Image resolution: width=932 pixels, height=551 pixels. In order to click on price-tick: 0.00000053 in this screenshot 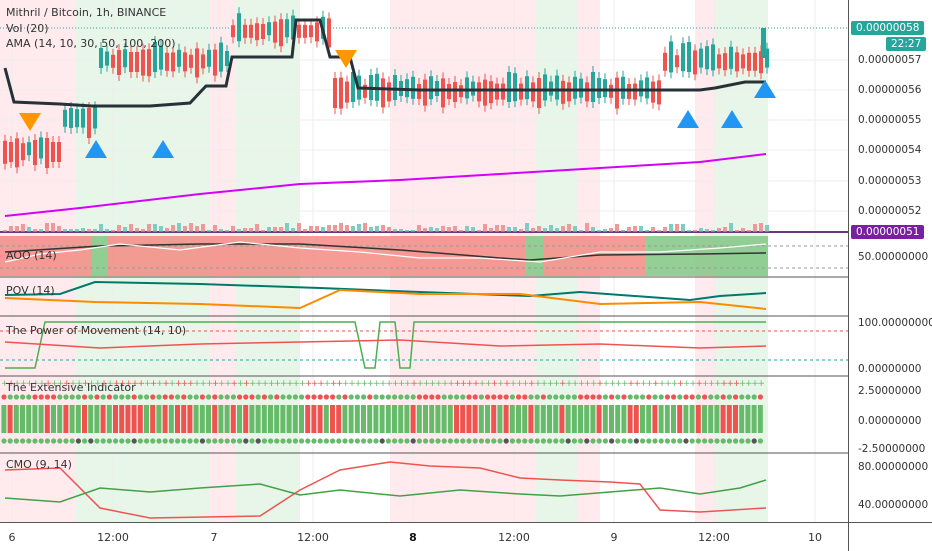, I will do `click(890, 181)`.